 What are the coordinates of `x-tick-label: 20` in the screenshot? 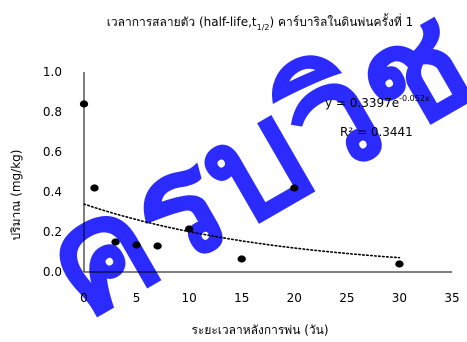 It's located at (294, 298).